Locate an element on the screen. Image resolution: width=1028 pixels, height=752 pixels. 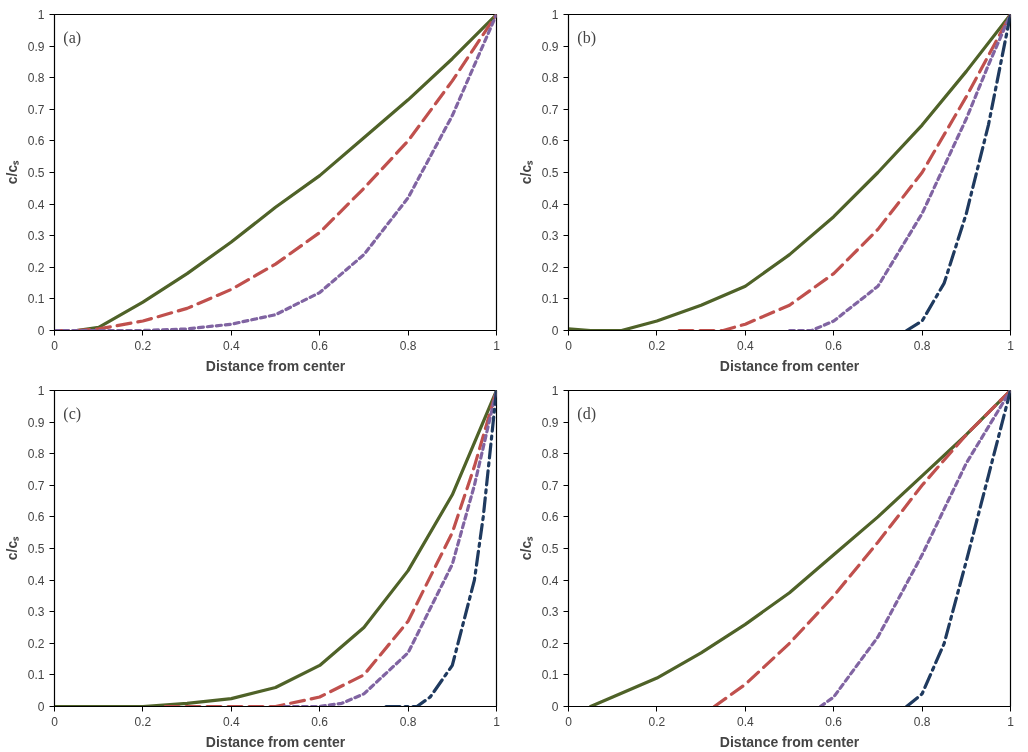
annotation: (d) is located at coordinates (586, 414).